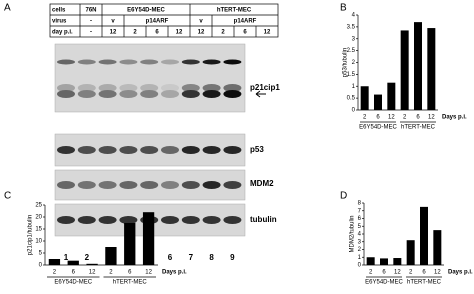 This screenshot has width=474, height=294. What do you see at coordinates (234, 11) in the screenshot?
I see `table-cell: hTERT-MEC` at bounding box center [234, 11].